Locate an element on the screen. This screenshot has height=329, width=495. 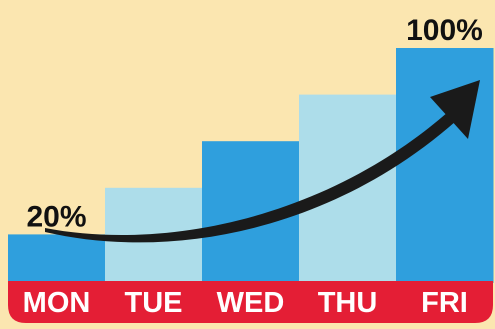
x-tick-label-mon: MON is located at coordinates (57, 303).